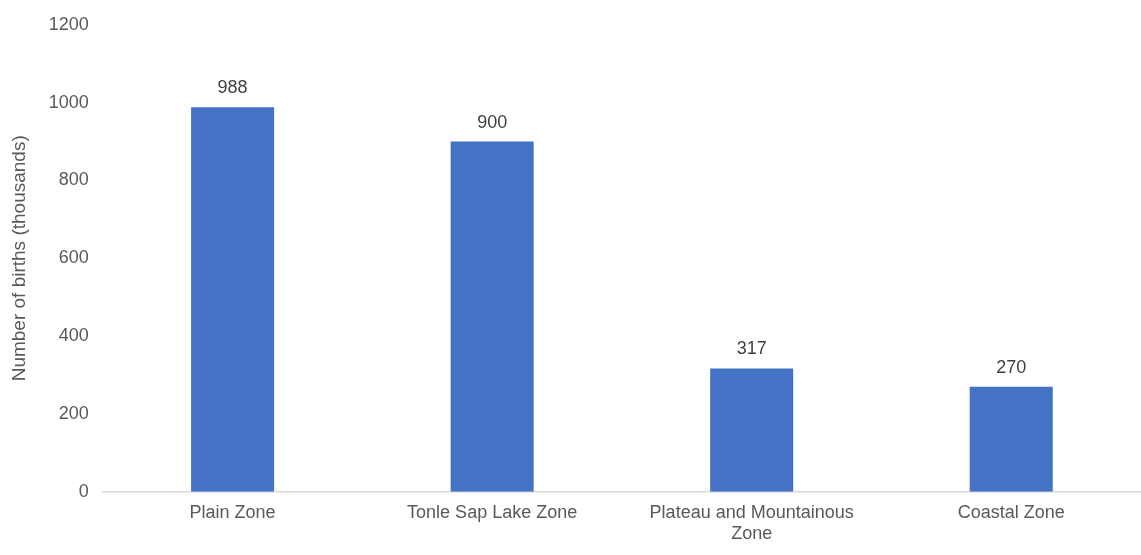 The image size is (1141, 555). I want to click on y-tick-label: 0, so click(83, 490).